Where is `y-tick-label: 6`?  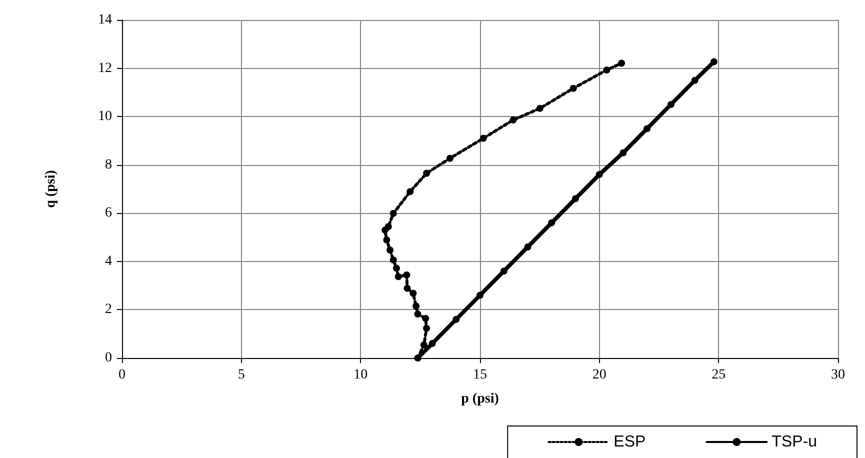
y-tick-label: 6 is located at coordinates (108, 213).